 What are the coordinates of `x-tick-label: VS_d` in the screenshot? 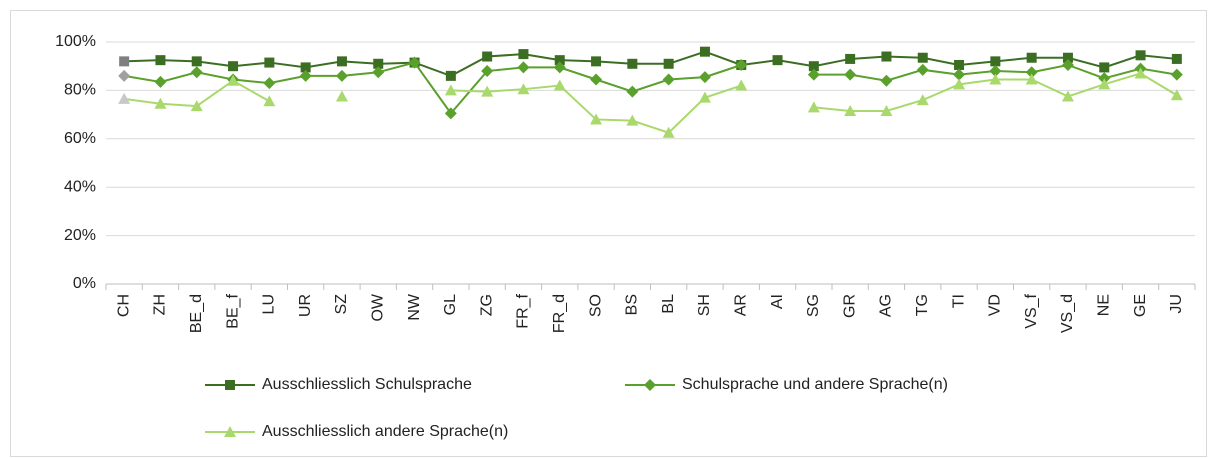 It's located at (1067, 313).